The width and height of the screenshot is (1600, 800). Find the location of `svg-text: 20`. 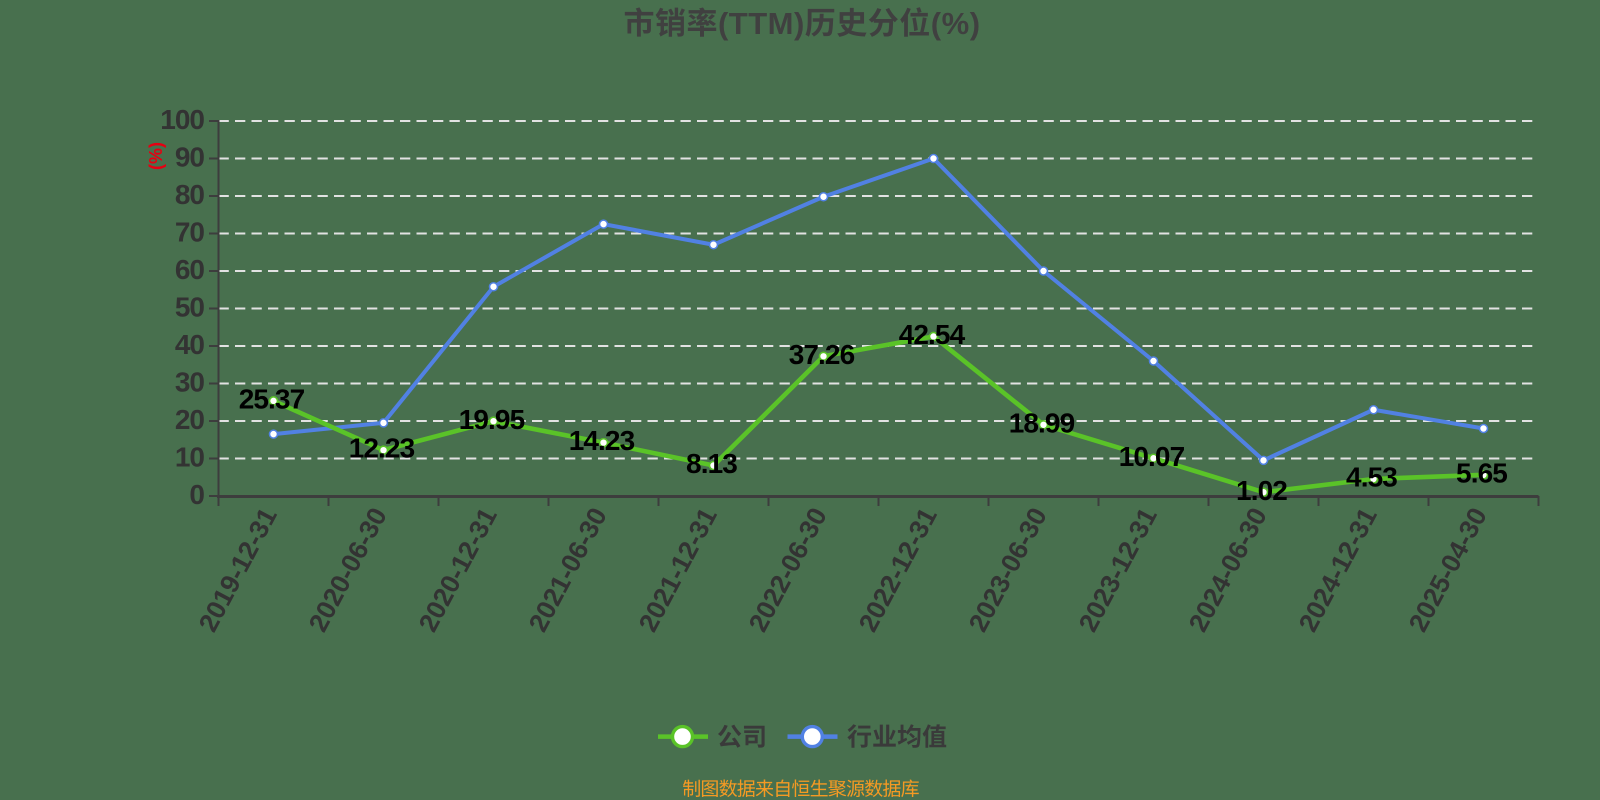

svg-text: 20 is located at coordinates (190, 418).